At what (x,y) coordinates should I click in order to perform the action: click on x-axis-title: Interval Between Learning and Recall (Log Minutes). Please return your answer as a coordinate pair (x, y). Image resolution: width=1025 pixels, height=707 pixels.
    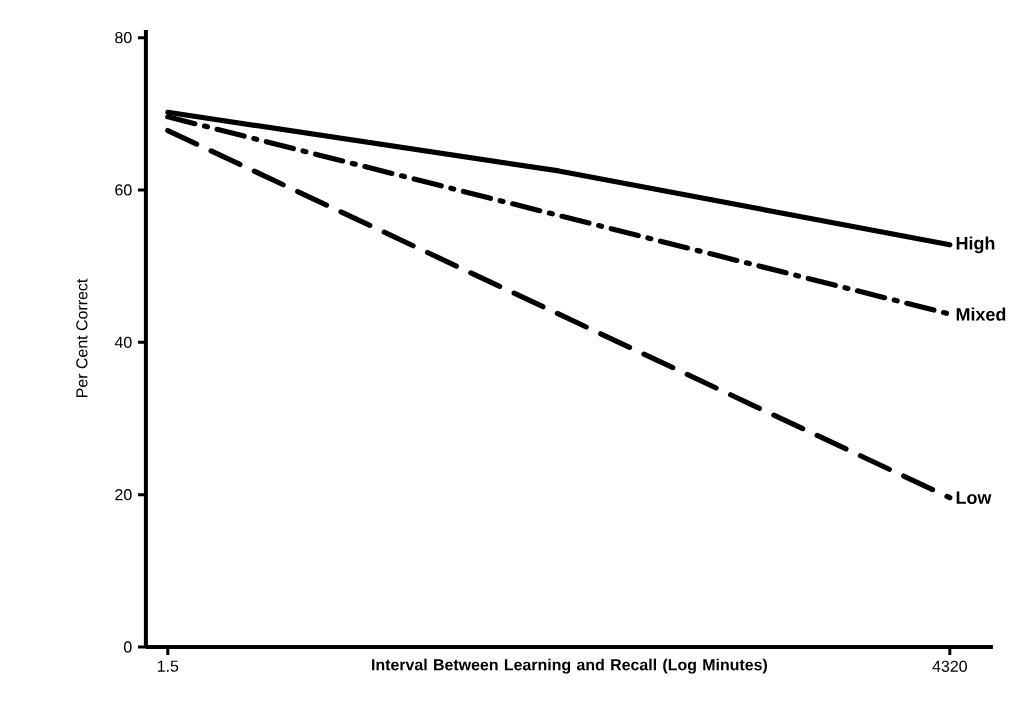
    Looking at the image, I should click on (569, 666).